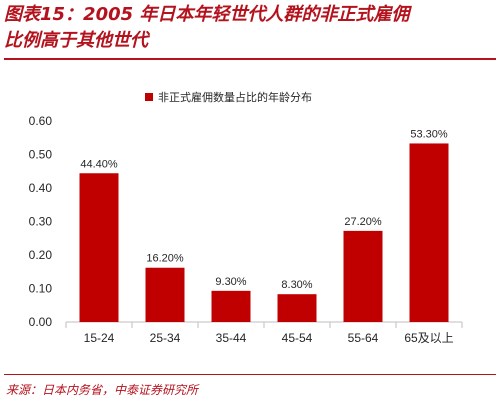  What do you see at coordinates (165, 259) in the screenshot?
I see `data-label: 16.20%` at bounding box center [165, 259].